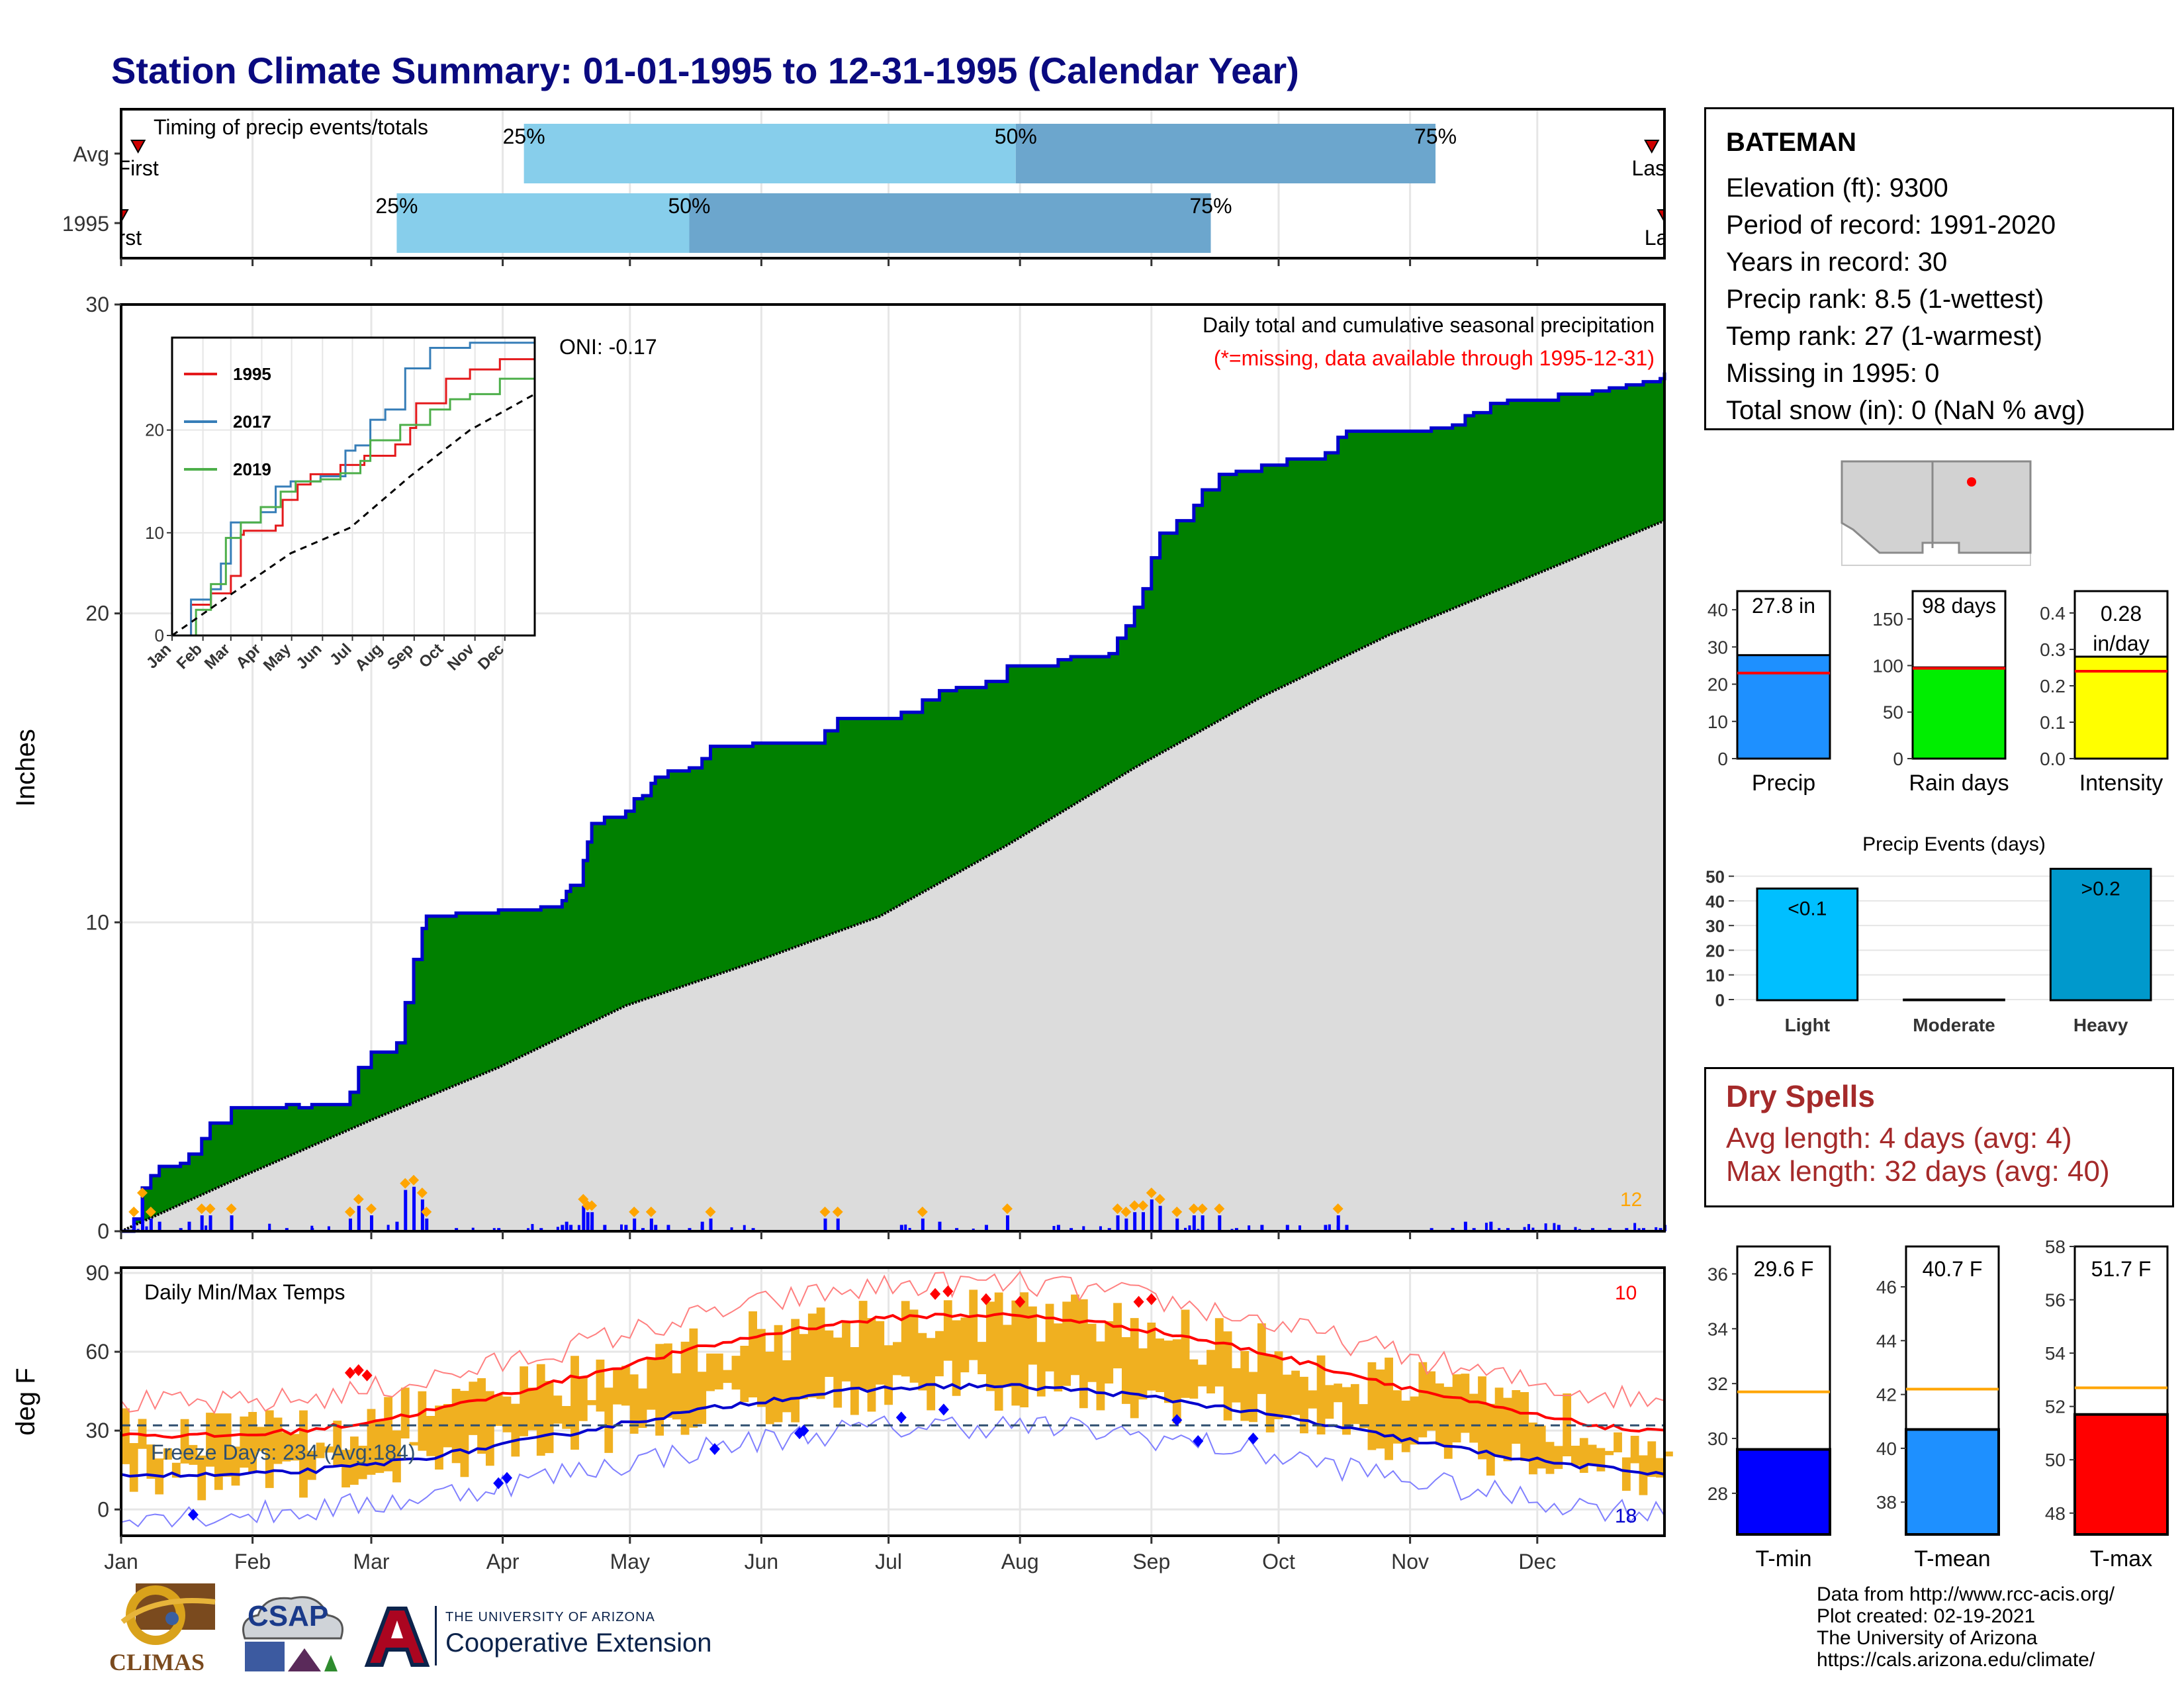 This screenshot has height=1688, width=2184. Describe the element at coordinates (371, 1561) in the screenshot. I see `month-label: Mar` at that location.